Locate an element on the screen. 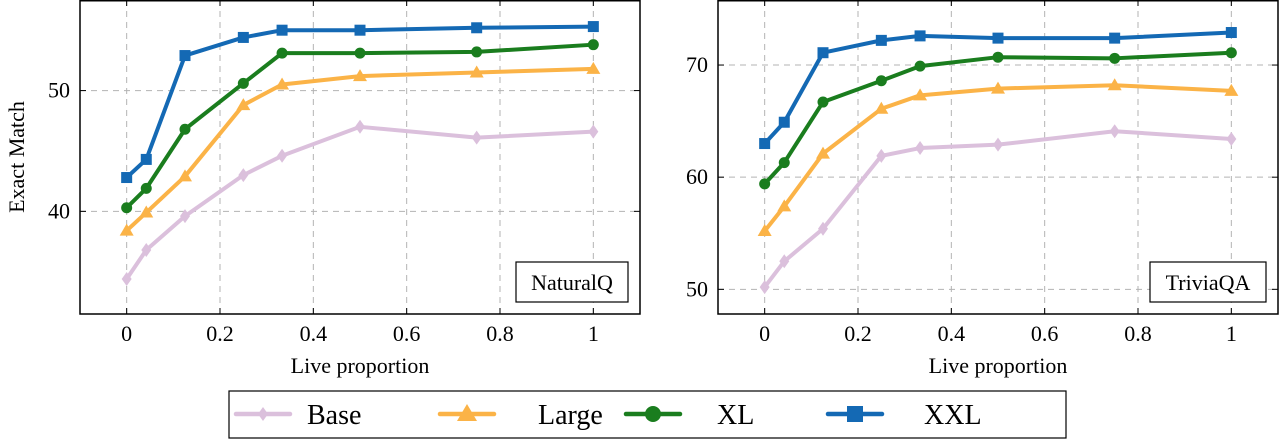 This screenshot has width=1280, height=442. legend-label: Base is located at coordinates (334, 415).